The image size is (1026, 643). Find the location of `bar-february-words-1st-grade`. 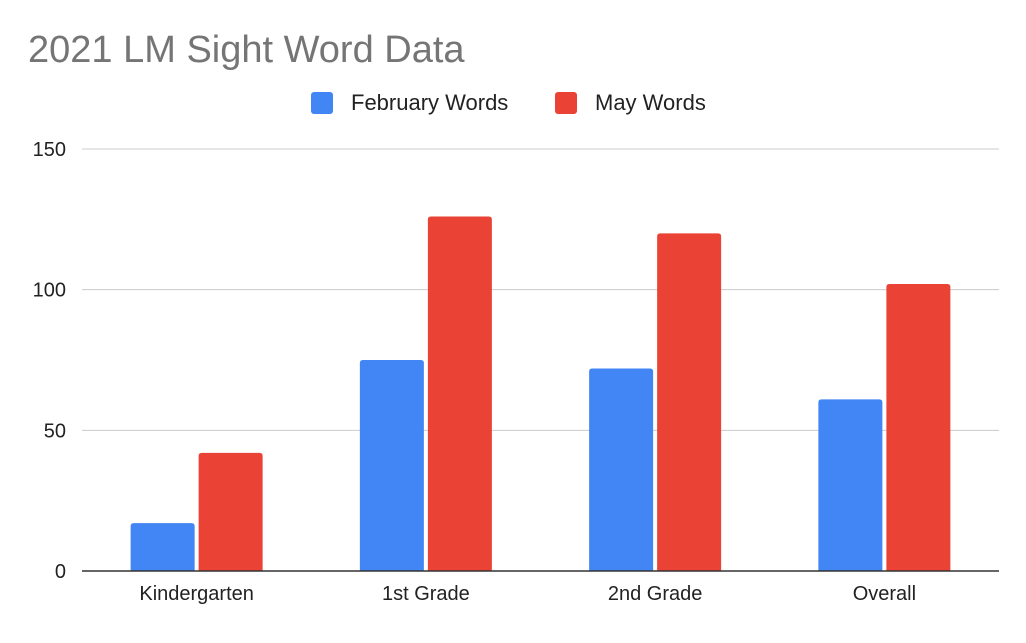

bar-february-words-1st-grade is located at coordinates (391, 465).